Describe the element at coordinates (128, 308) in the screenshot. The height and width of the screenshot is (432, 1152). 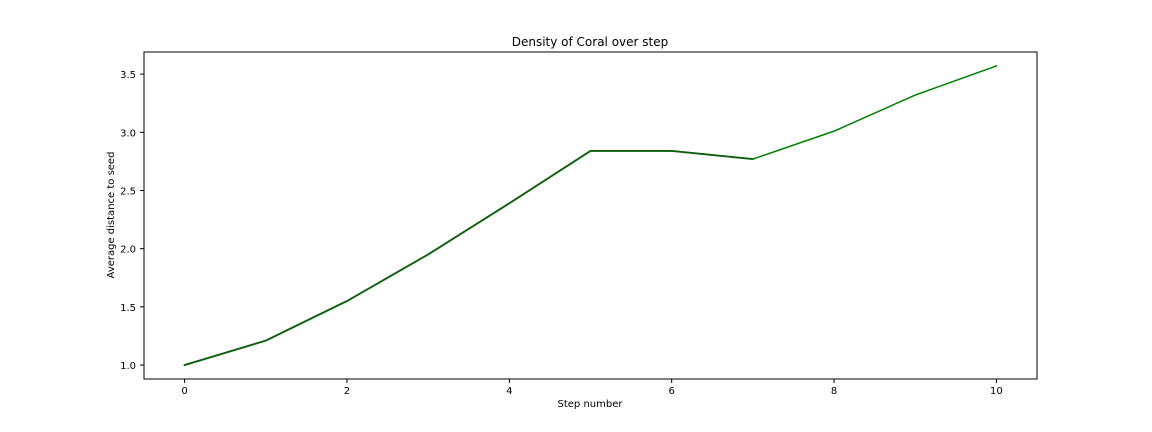
I see `y-tick-label: 1.5` at that location.